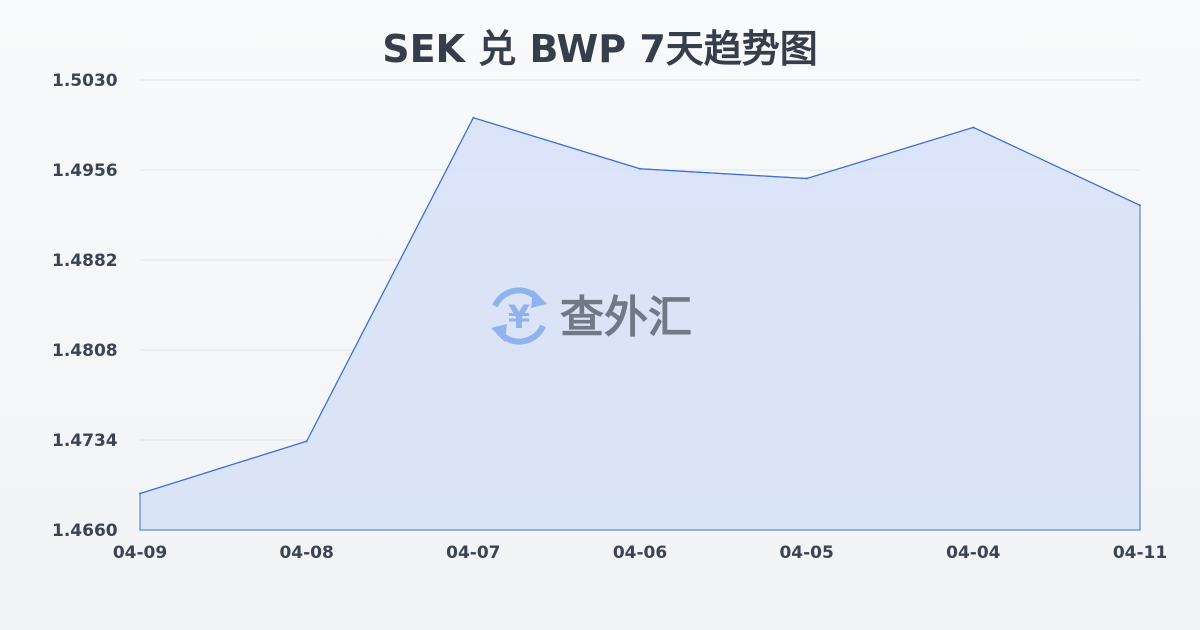  What do you see at coordinates (626, 317) in the screenshot?
I see `watermark-text: 查外汇` at bounding box center [626, 317].